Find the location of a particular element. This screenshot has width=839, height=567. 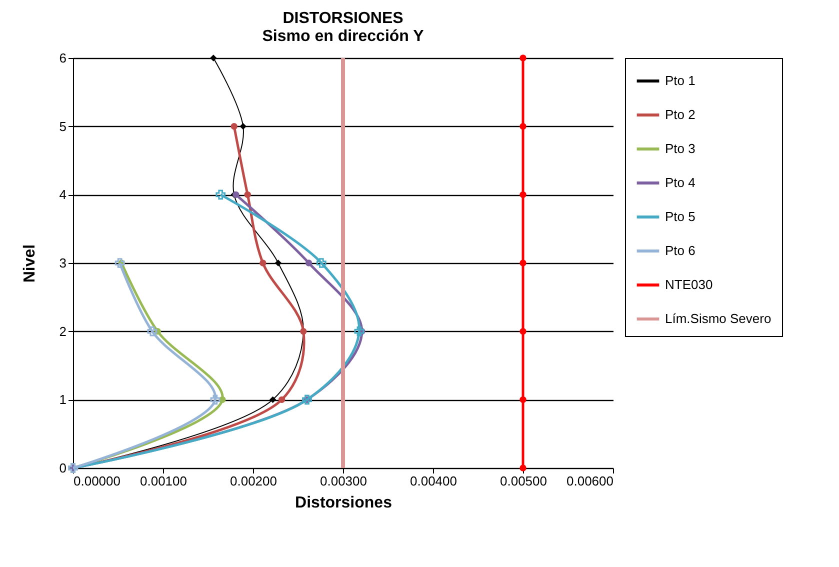

legend-label: Pto 4 is located at coordinates (680, 182).